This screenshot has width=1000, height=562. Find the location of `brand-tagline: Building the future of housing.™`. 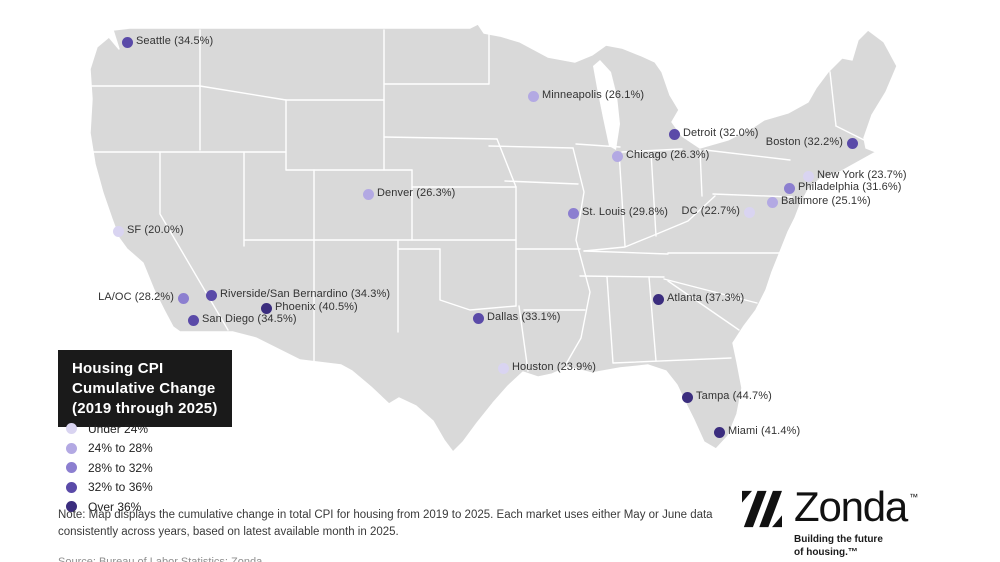

brand-tagline: Building the future of housing.™ is located at coordinates (856, 546).